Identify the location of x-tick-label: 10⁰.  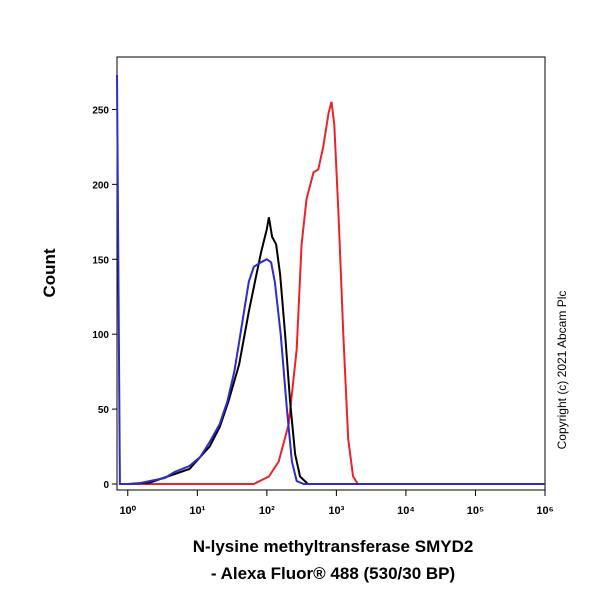
(127, 511).